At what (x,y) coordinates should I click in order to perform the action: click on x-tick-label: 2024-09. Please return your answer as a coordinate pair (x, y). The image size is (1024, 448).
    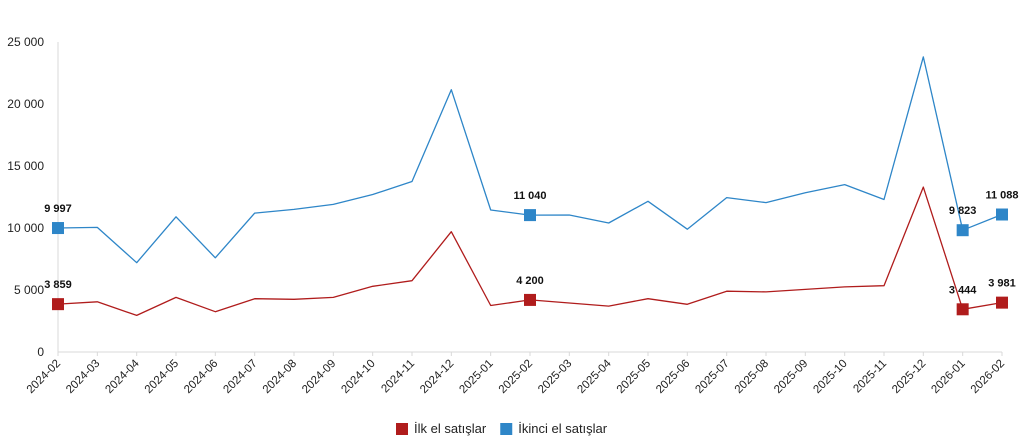
    Looking at the image, I should click on (319, 377).